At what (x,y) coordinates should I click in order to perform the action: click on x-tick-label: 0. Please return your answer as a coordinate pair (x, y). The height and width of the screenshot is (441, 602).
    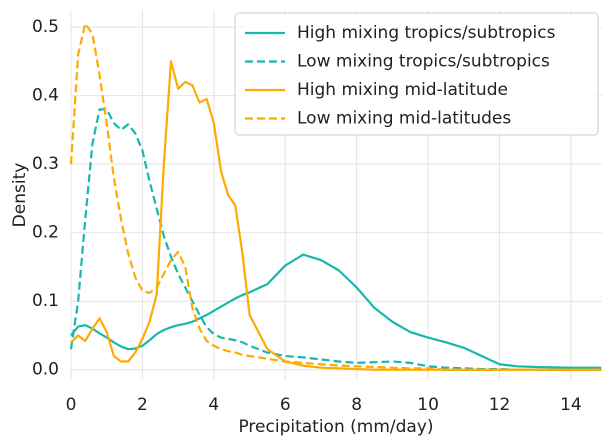
    Looking at the image, I should click on (71, 405).